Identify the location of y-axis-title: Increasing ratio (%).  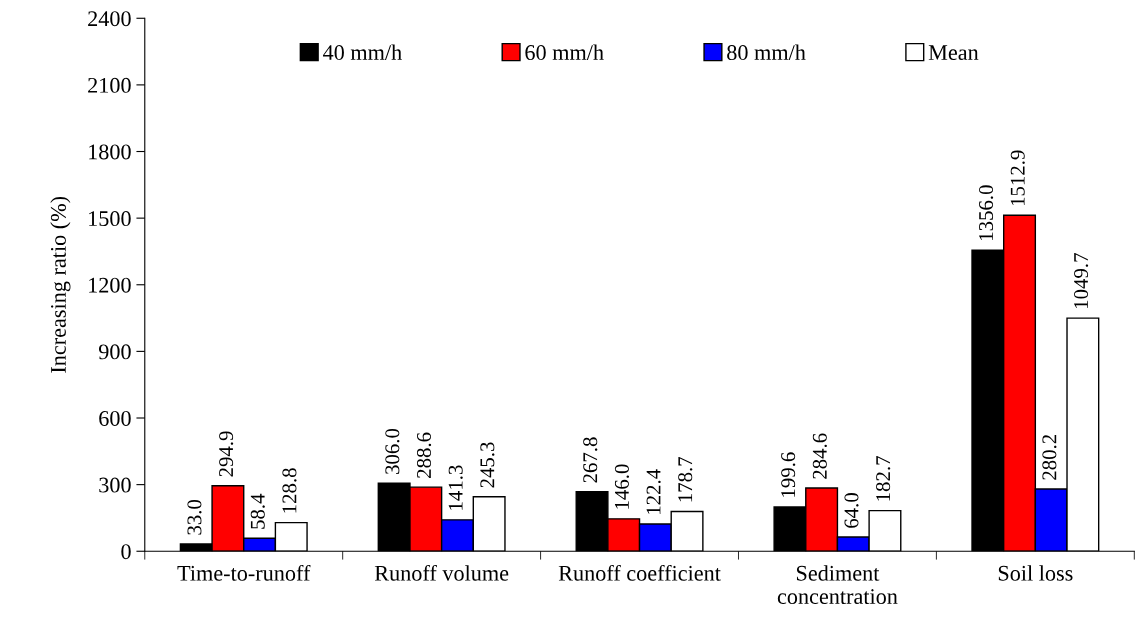
(60, 284).